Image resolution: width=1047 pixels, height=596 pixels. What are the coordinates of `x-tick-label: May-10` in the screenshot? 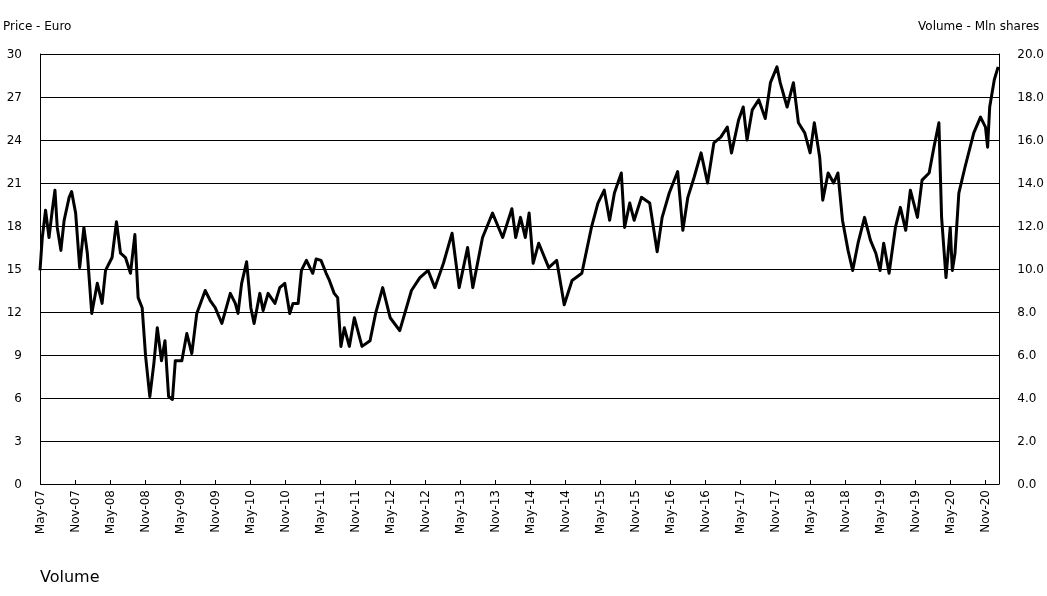 It's located at (250, 512).